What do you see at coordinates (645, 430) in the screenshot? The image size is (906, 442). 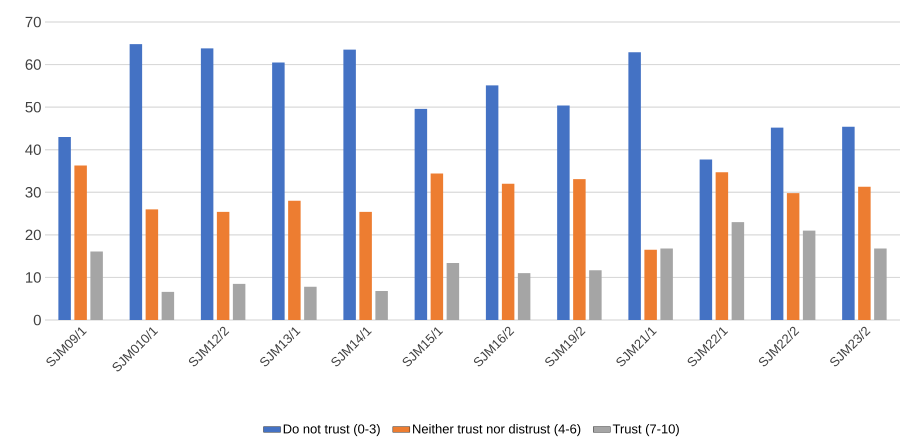 I see `legend-label: Trust (7-10)` at bounding box center [645, 430].